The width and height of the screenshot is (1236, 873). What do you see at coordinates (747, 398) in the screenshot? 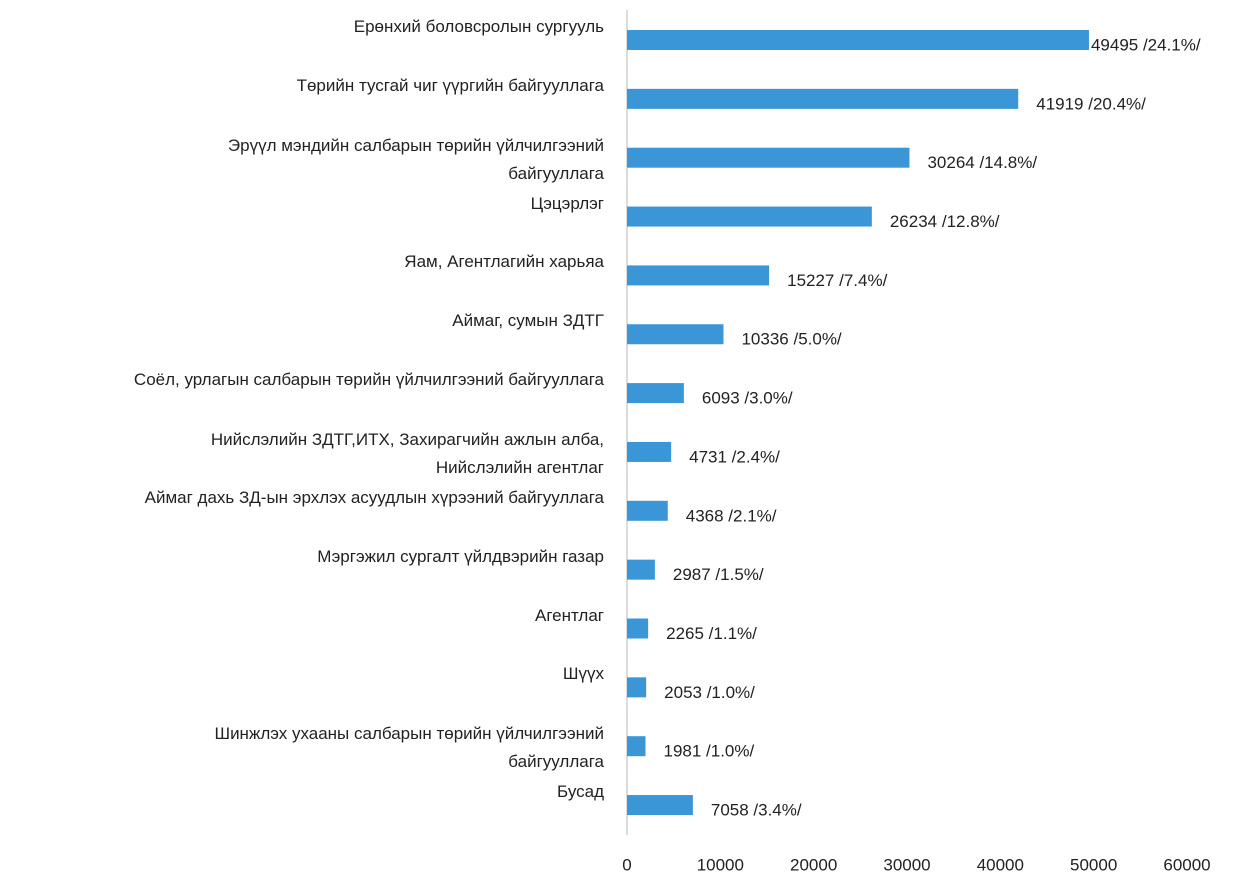
I see `value-label: 6093 /3.0%/` at bounding box center [747, 398].